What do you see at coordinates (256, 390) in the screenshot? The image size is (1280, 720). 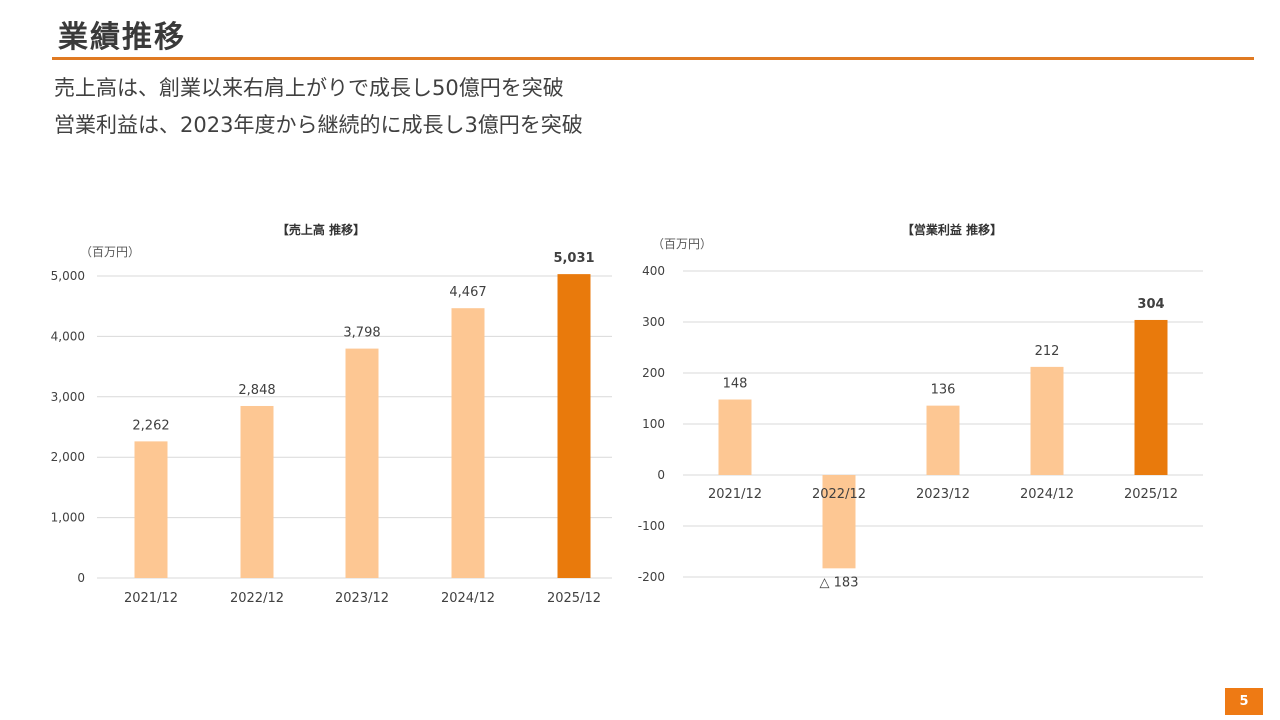 I see `data-label: 2,848` at bounding box center [256, 390].